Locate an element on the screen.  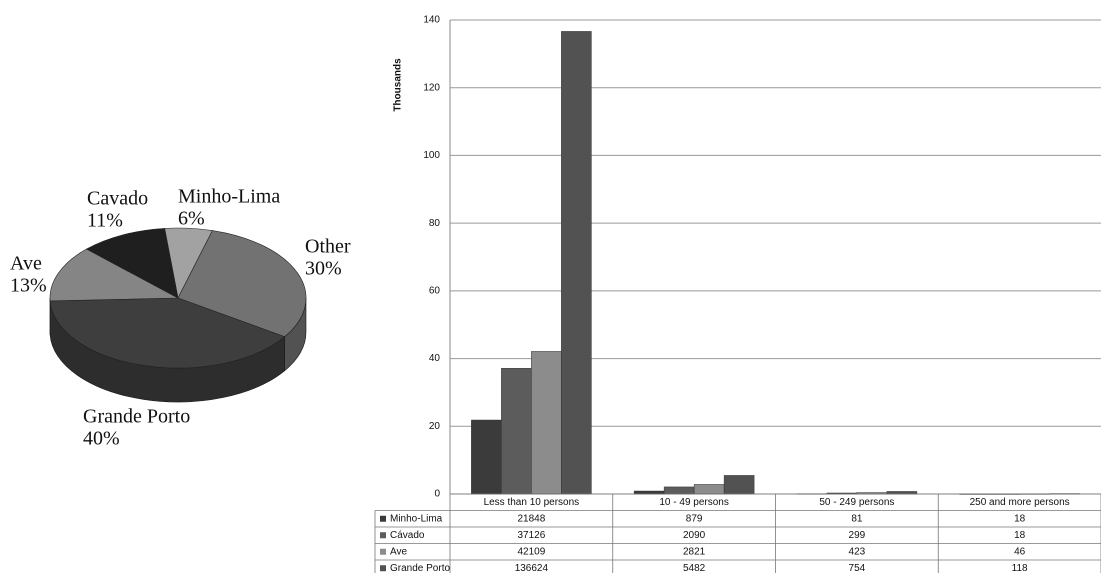
y-tick-label: 80 is located at coordinates (435, 223).